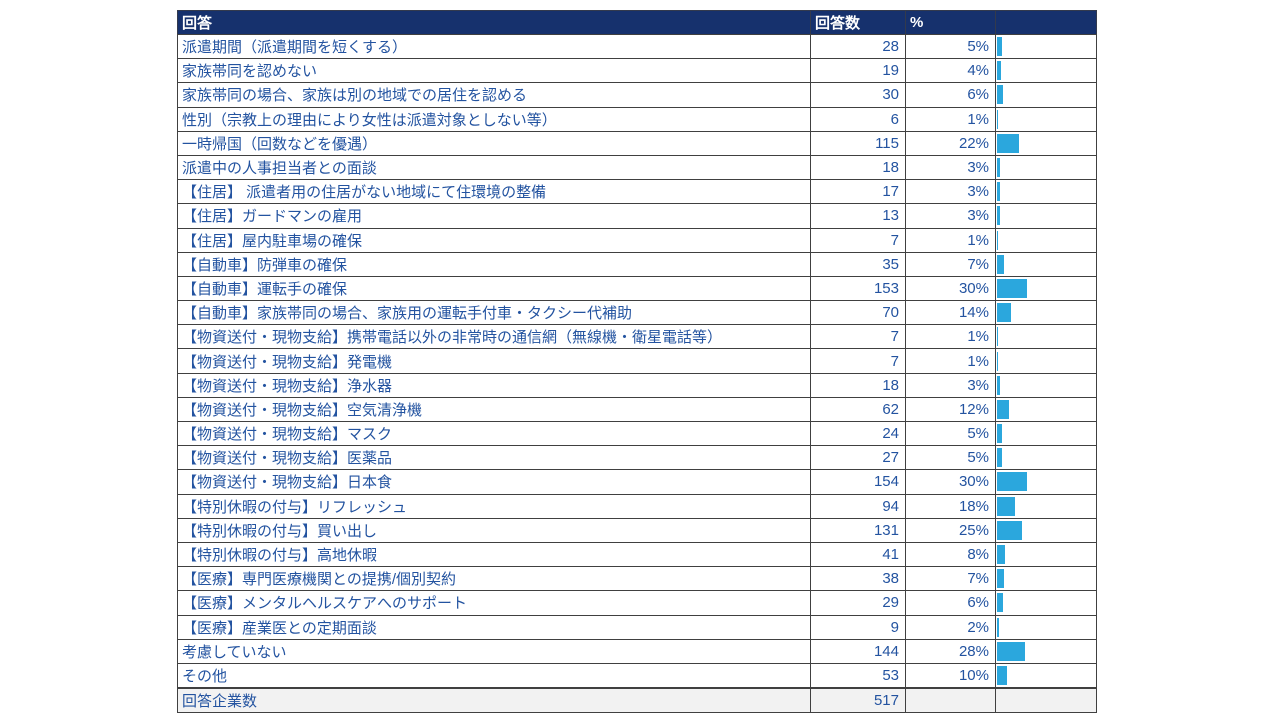 Image resolution: width=1280 pixels, height=720 pixels. Describe the element at coordinates (858, 409) in the screenshot. I see `answer-count-cell: 62` at that location.